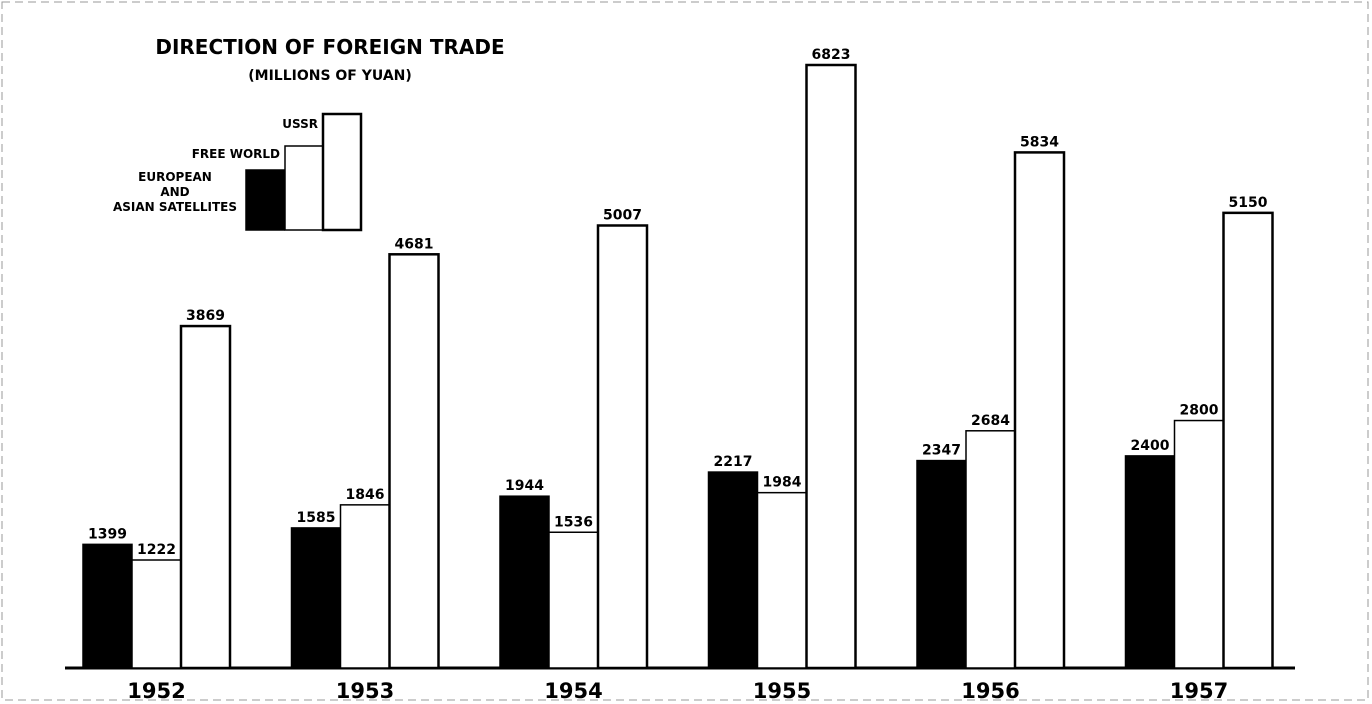  Describe the element at coordinates (236, 154) in the screenshot. I see `legend-label: FREE WORLD` at that location.